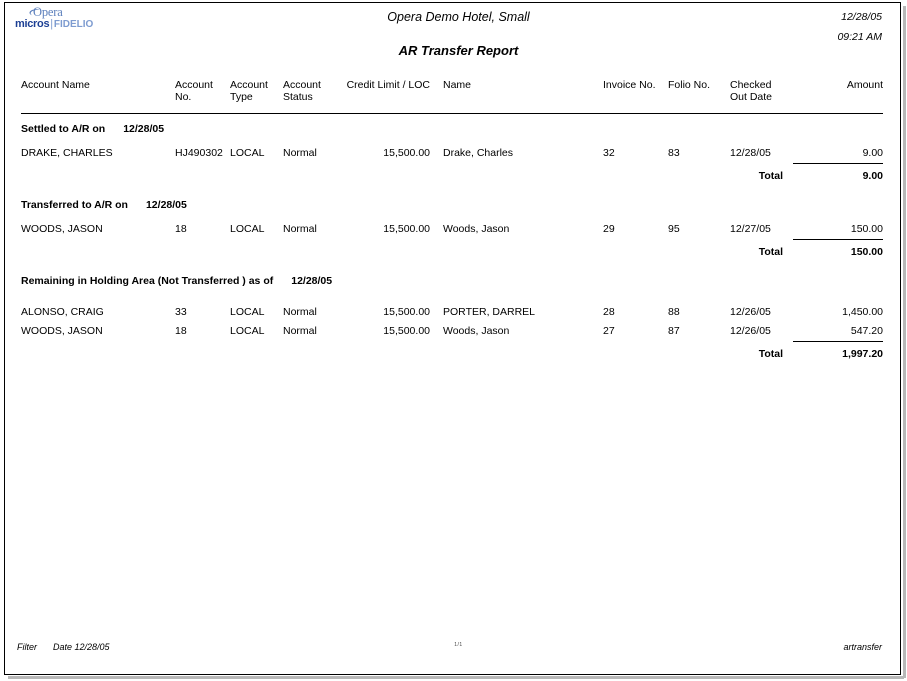 The width and height of the screenshot is (907, 681). What do you see at coordinates (457, 85) in the screenshot?
I see `column-header-name: Name` at bounding box center [457, 85].